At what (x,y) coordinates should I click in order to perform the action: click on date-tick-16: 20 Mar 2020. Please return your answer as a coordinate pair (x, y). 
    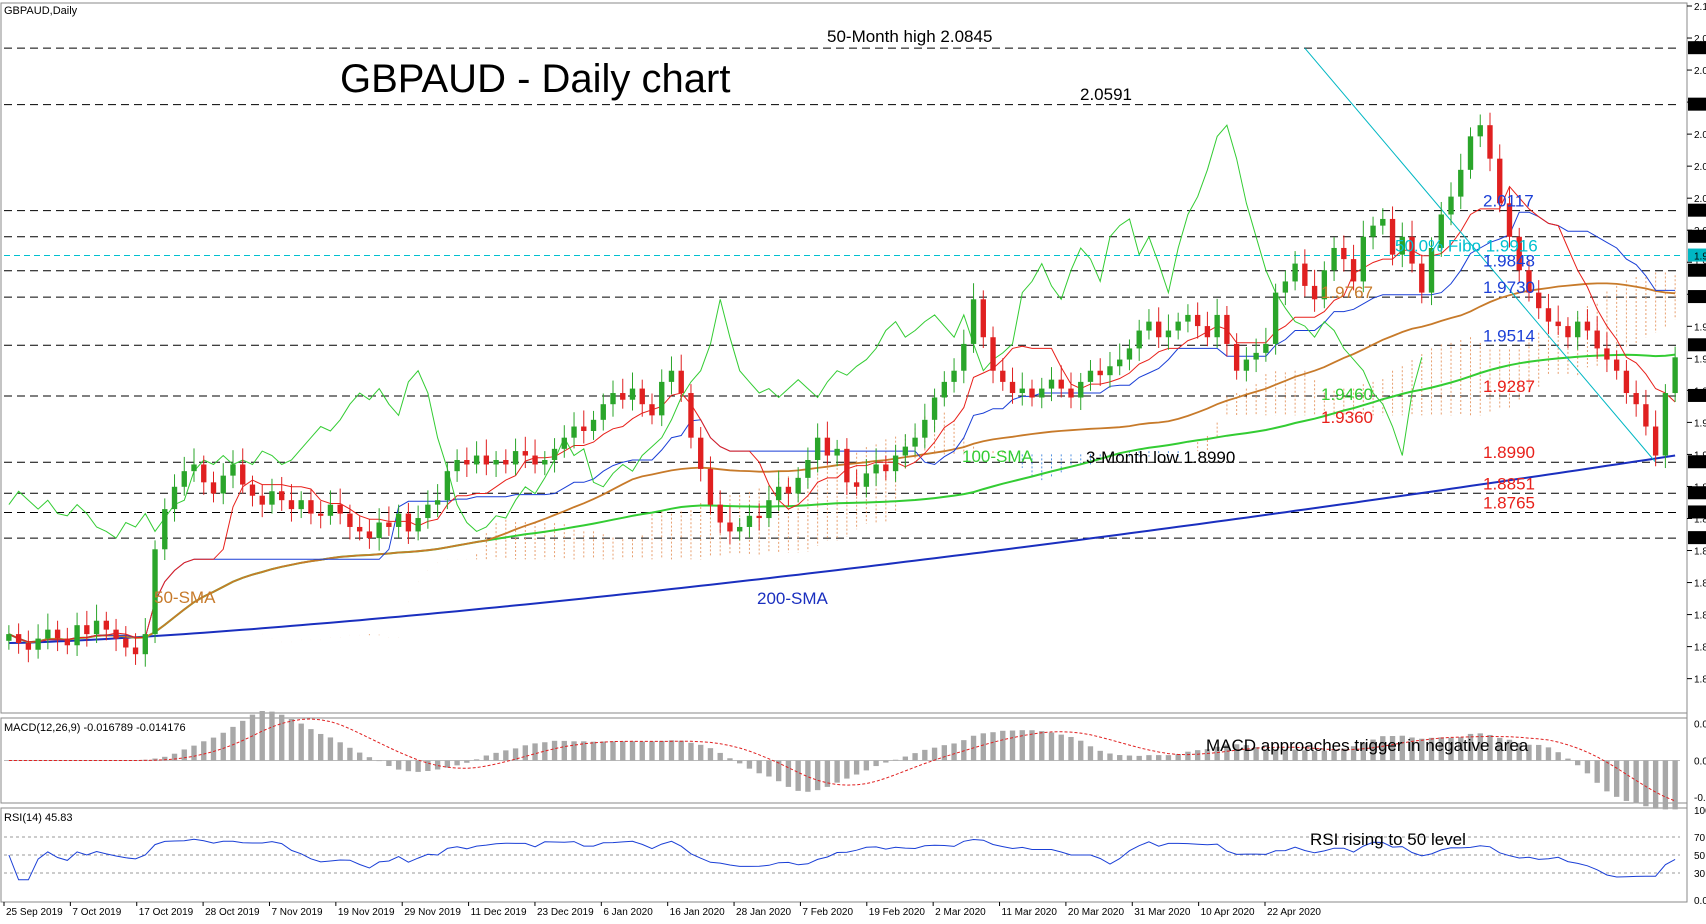
    Looking at the image, I should click on (1096, 912).